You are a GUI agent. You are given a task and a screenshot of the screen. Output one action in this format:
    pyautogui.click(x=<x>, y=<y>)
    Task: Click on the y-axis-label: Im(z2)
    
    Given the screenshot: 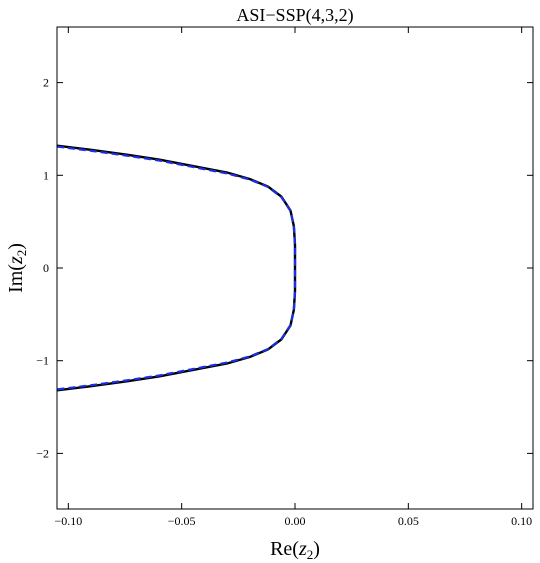 What is the action you would take?
    pyautogui.click(x=17, y=268)
    